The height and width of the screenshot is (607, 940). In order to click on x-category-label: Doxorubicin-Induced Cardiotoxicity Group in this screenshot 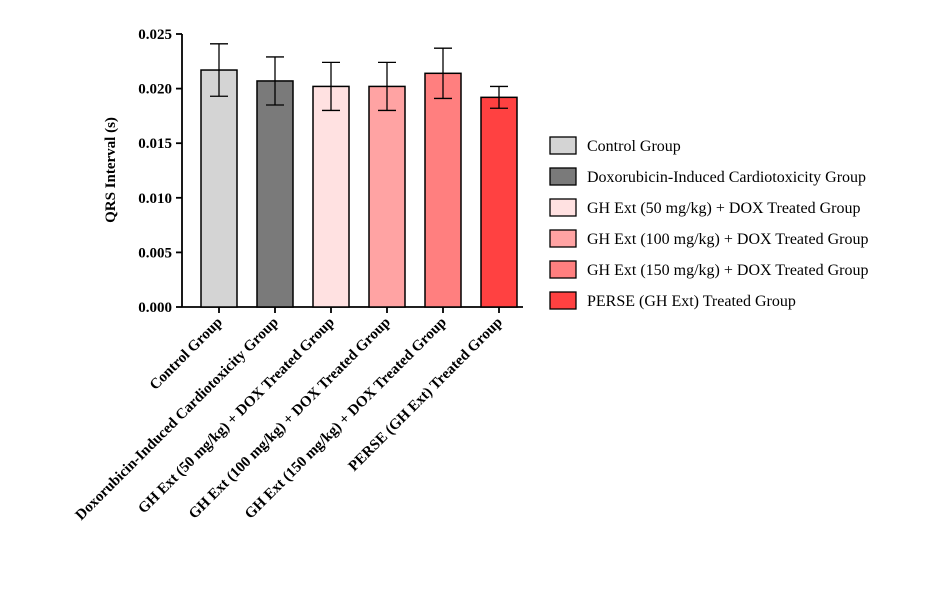, I will do `click(177, 419)`.